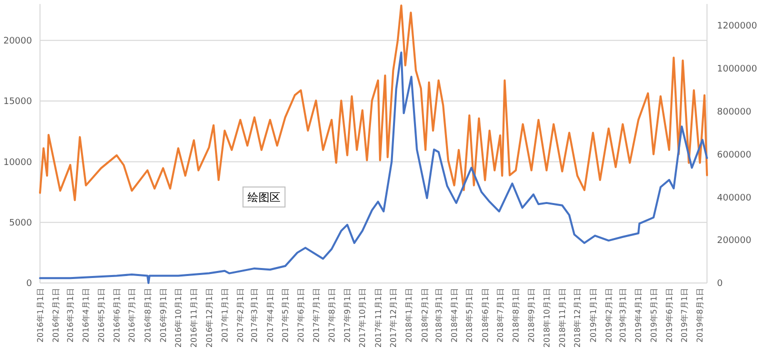 This screenshot has width=758, height=350. What do you see at coordinates (455, 315) in the screenshot?
I see `x-tick-label: 2018年4月1日` at bounding box center [455, 315].